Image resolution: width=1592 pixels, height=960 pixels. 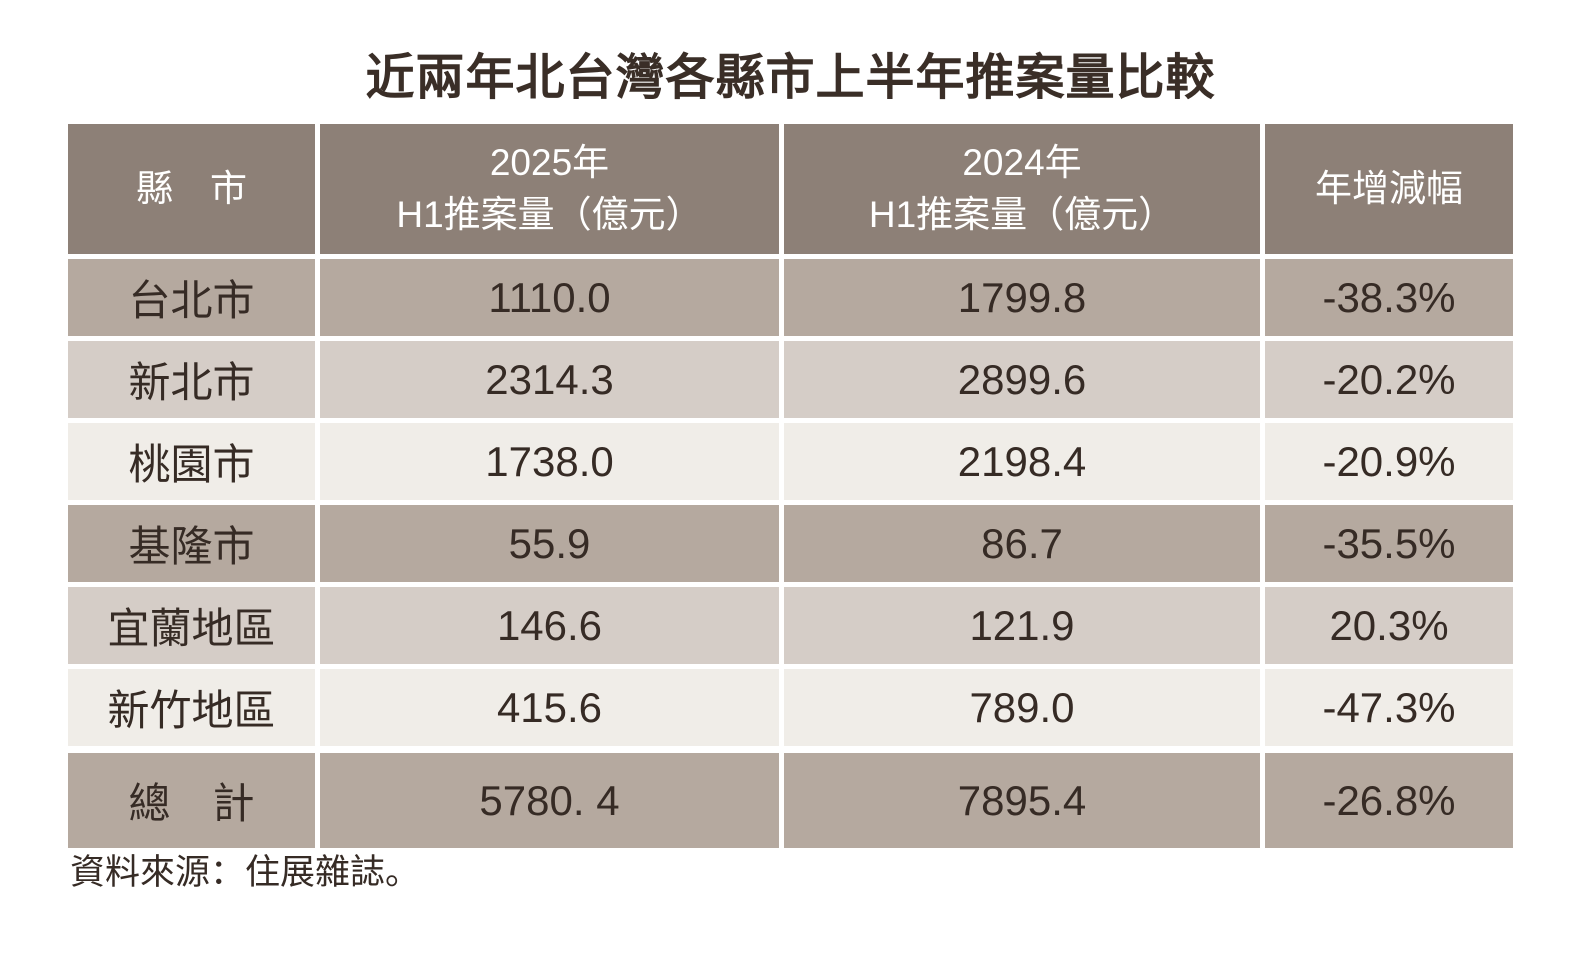 What do you see at coordinates (549, 543) in the screenshot?
I see `h1-2025-cell: 55.9` at bounding box center [549, 543].